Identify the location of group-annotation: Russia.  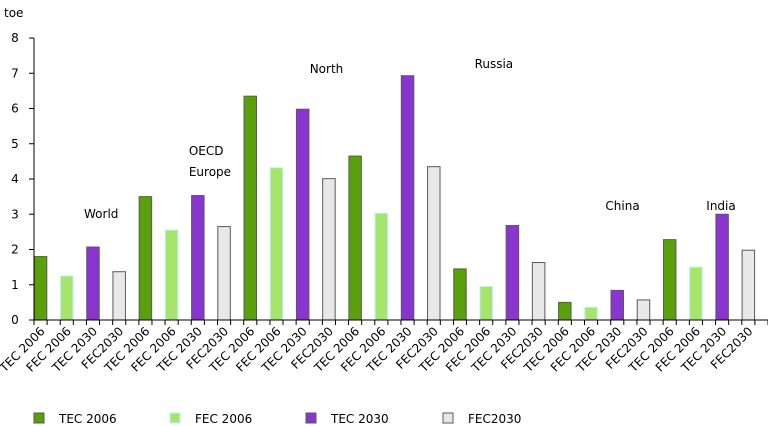
(494, 64).